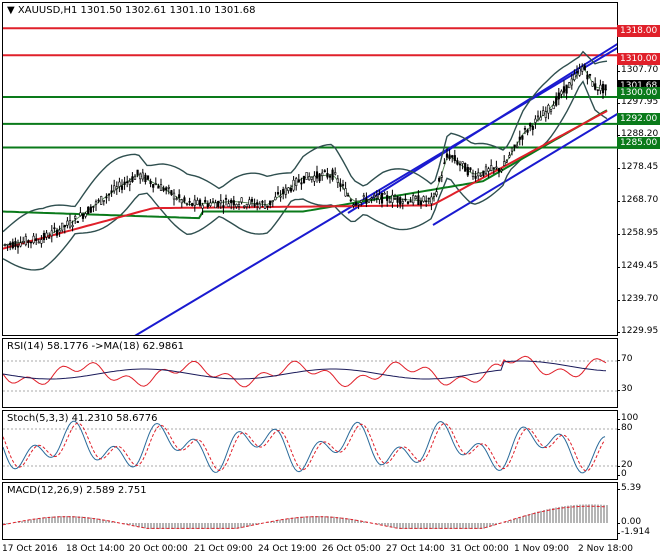  I want to click on stoch-tick-100: 100, so click(627, 418).